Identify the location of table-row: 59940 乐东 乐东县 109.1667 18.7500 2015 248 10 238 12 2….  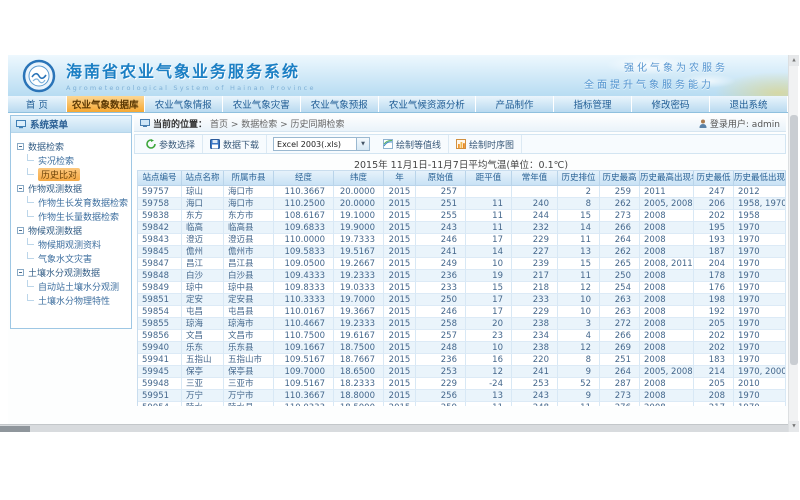
(462, 348).